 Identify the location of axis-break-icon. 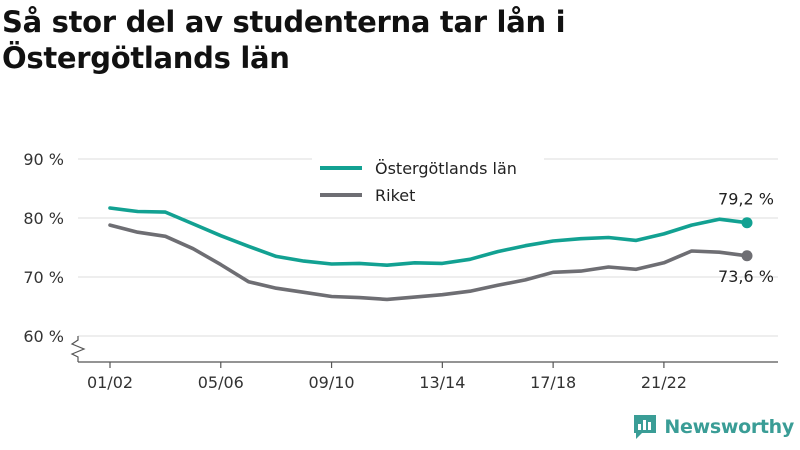
(78, 349).